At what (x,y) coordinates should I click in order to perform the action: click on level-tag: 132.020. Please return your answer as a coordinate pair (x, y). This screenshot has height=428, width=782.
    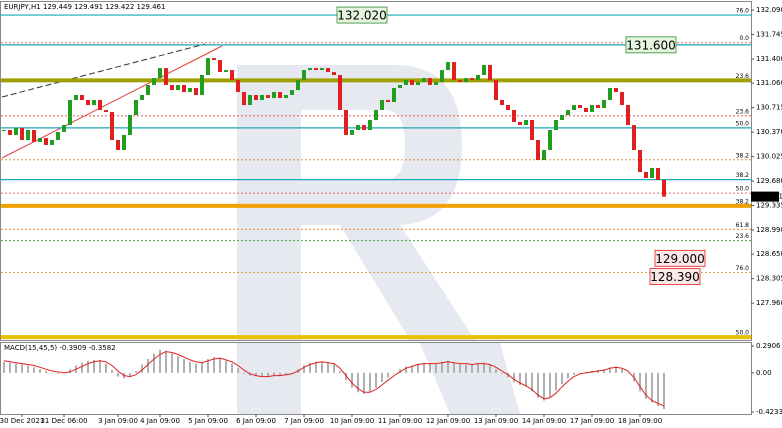
    Looking at the image, I should click on (362, 16).